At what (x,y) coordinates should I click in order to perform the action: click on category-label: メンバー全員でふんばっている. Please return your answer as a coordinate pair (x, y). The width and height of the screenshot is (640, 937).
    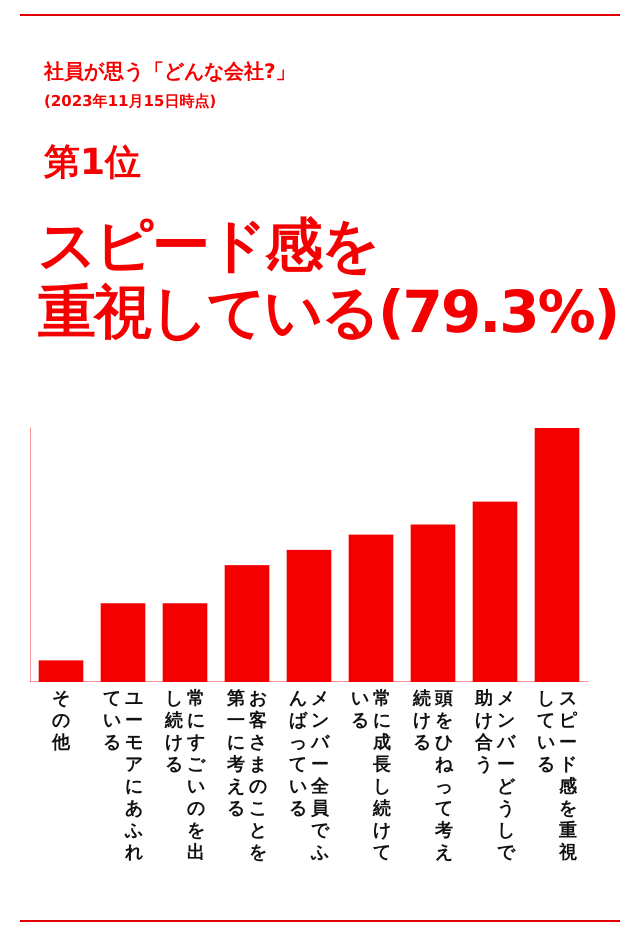
    Looking at the image, I should click on (309, 775).